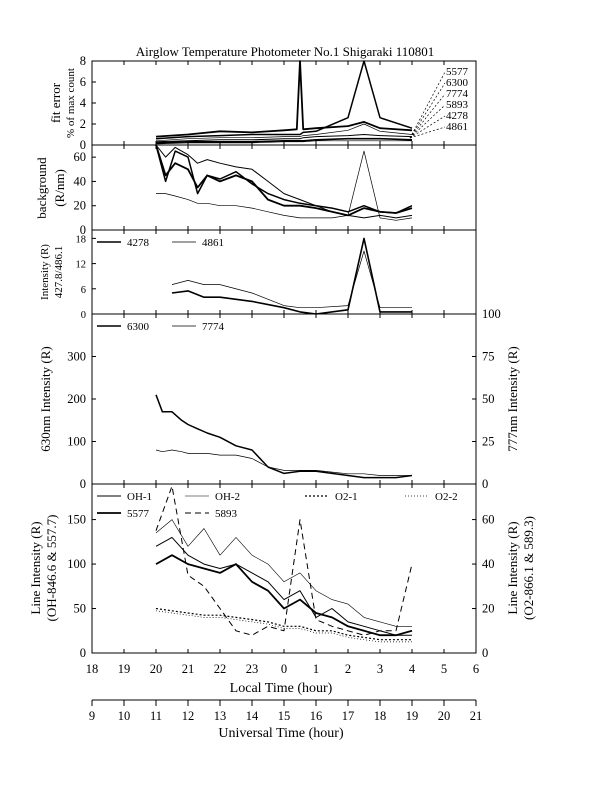  What do you see at coordinates (457, 94) in the screenshot?
I see `channel-label-7774: 7774` at bounding box center [457, 94].